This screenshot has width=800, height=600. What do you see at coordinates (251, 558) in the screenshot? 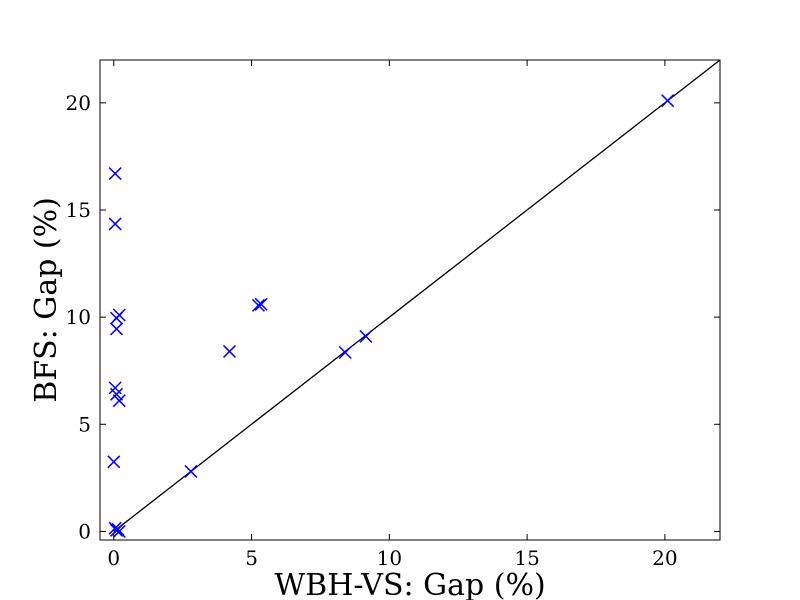
I see `x-tick-label: 5` at bounding box center [251, 558].